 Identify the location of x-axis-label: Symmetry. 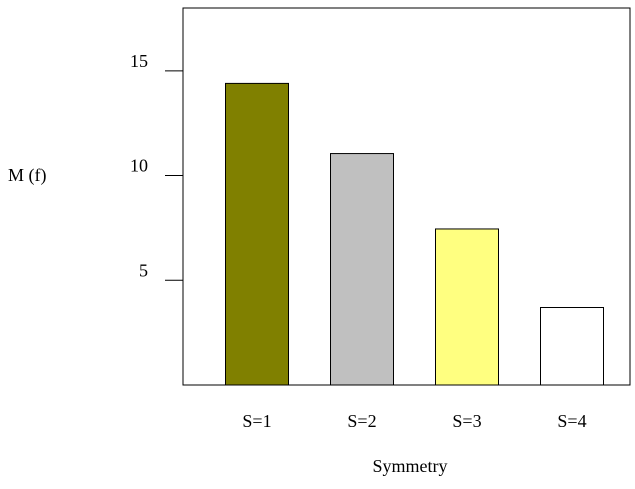
(410, 466).